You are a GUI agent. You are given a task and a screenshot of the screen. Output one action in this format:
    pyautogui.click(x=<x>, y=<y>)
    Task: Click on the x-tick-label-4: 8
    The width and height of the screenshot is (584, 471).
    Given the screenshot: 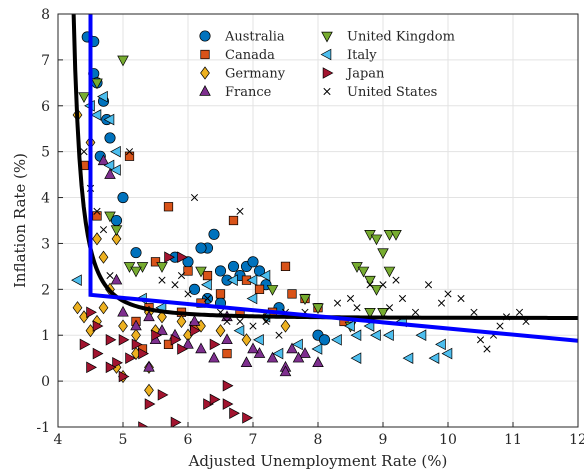 What is the action you would take?
    pyautogui.click(x=318, y=440)
    